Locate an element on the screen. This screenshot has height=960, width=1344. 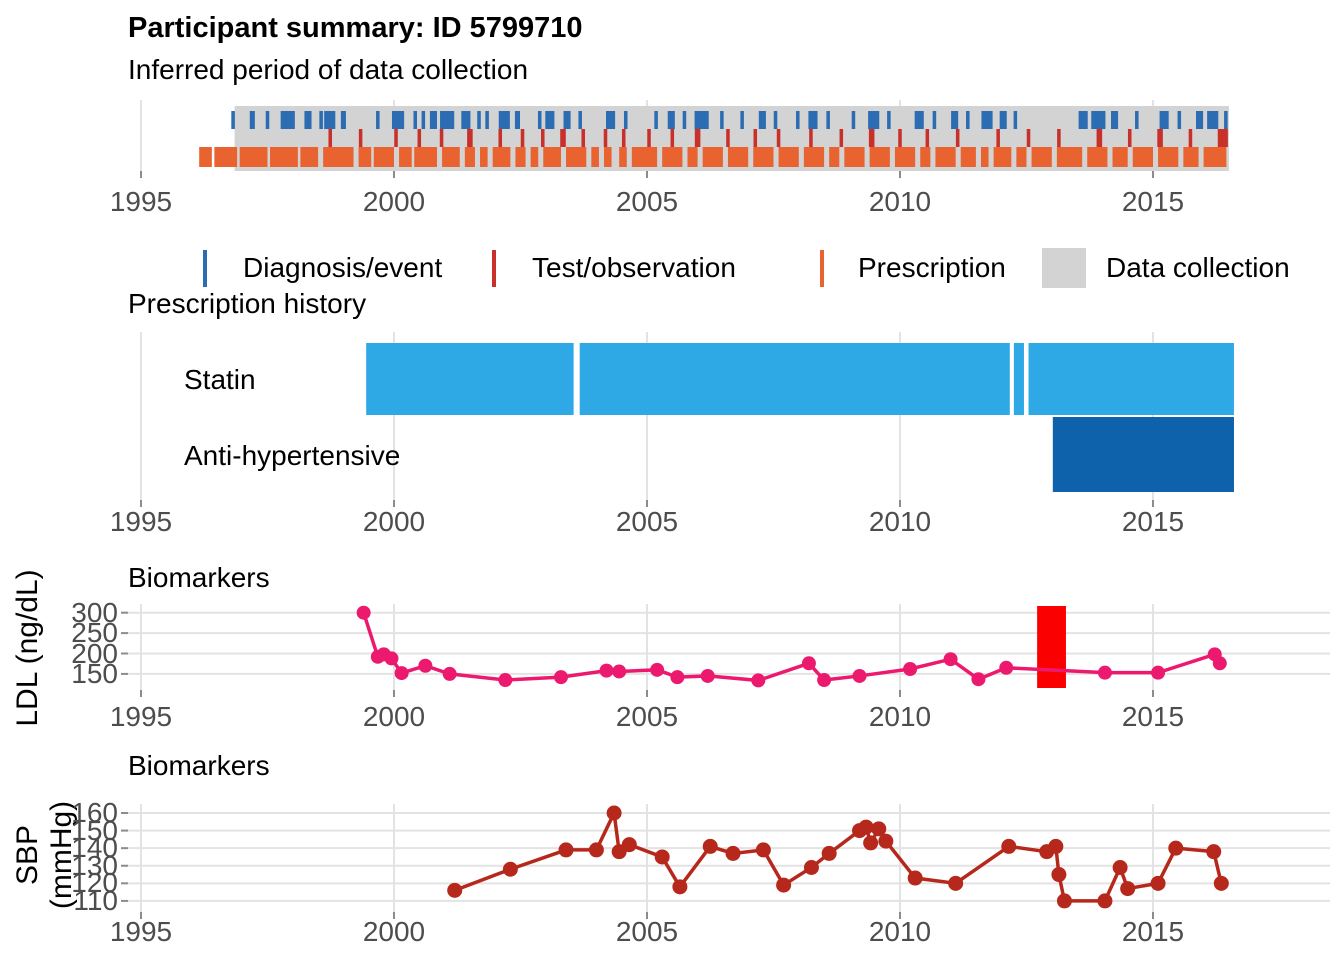
ldl-panel-x-tick: 2000 is located at coordinates (394, 716).